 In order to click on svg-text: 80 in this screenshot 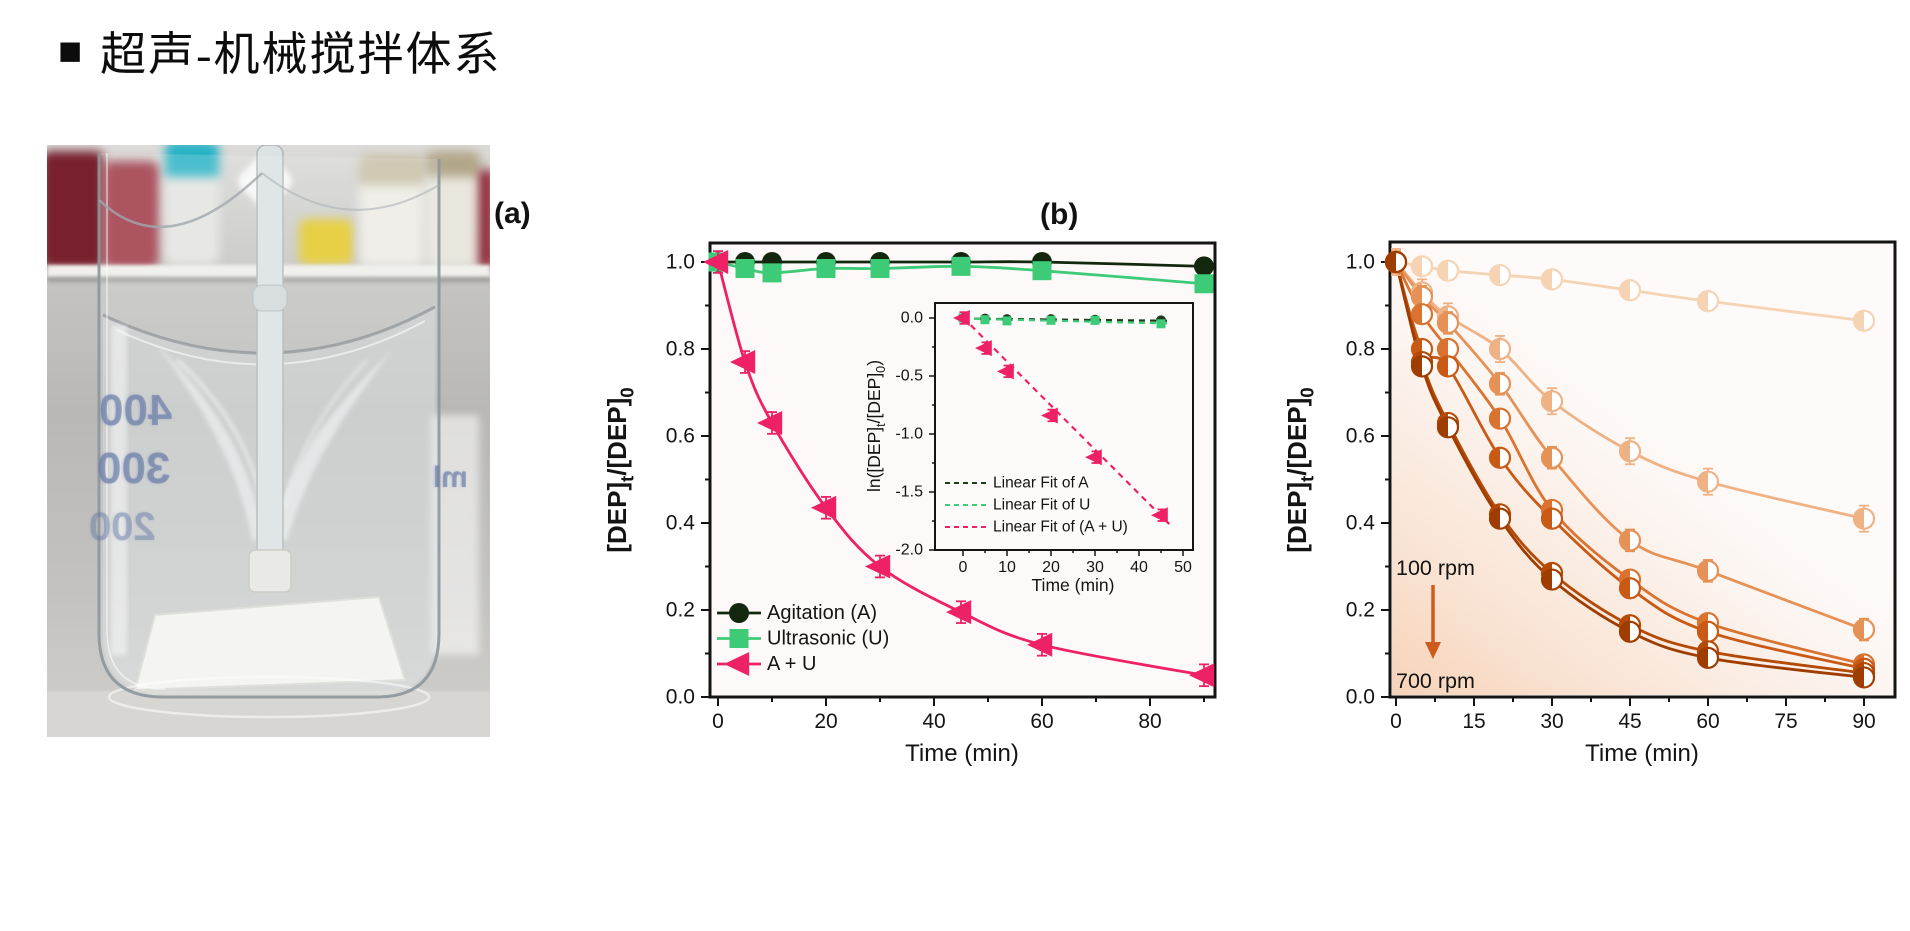, I will do `click(1149, 721)`.